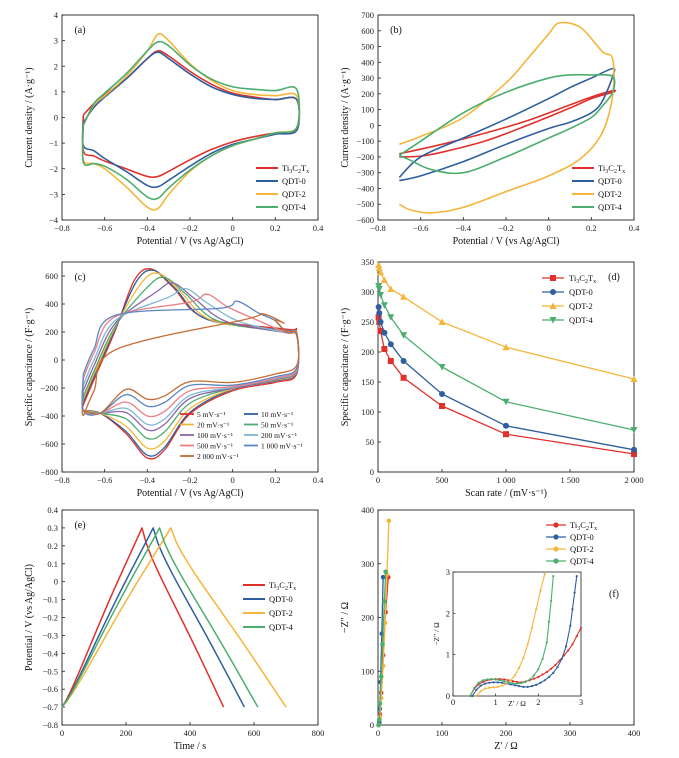 The image size is (679, 758). What do you see at coordinates (233, 228) in the screenshot?
I see `x-tick-label: 0` at bounding box center [233, 228].